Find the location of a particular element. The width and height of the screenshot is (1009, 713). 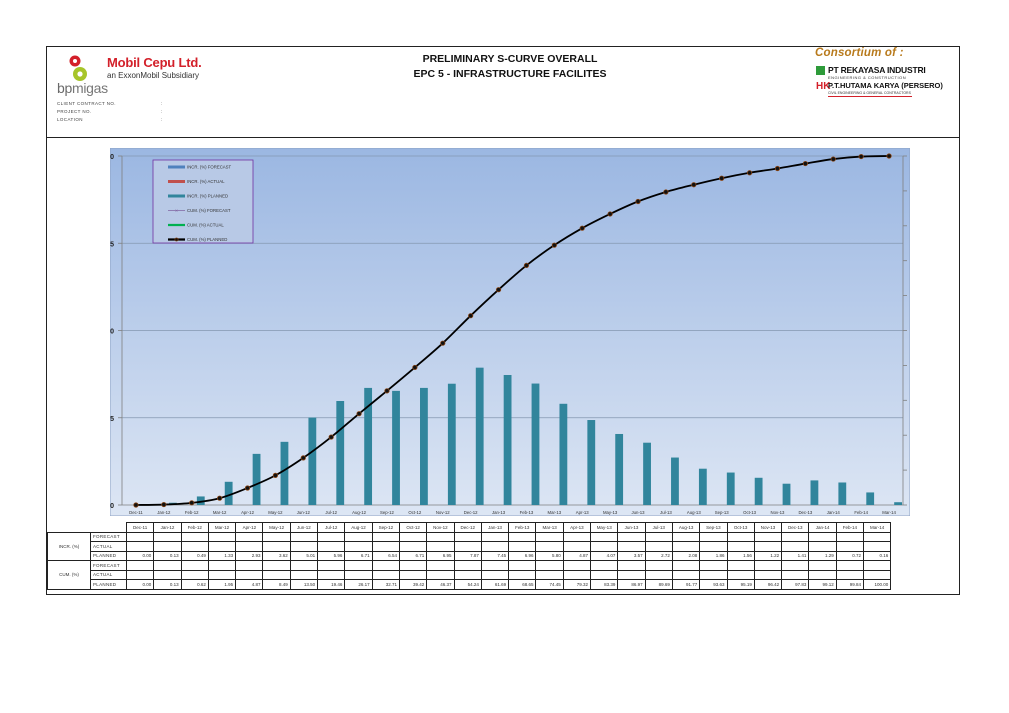

x-axis-tick-label: Jul-13 is located at coordinates (666, 512).